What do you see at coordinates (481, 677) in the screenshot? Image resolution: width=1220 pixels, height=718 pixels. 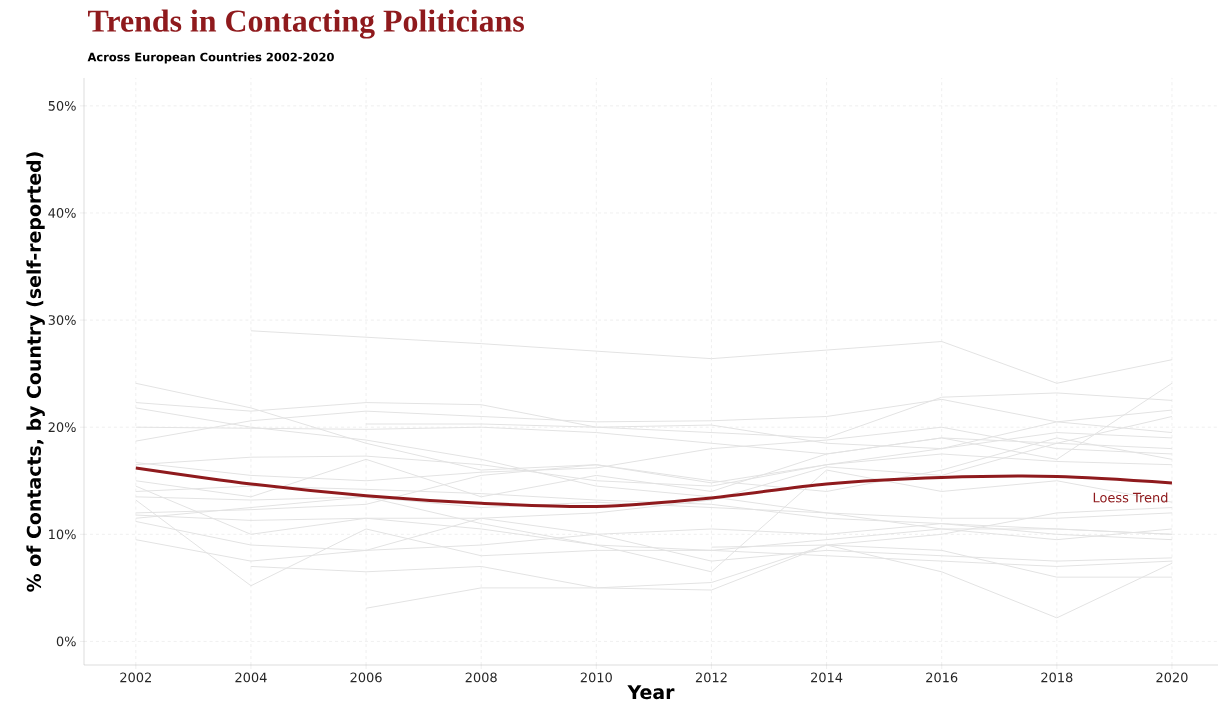 I see `x-tick-label: 2008` at bounding box center [481, 677].